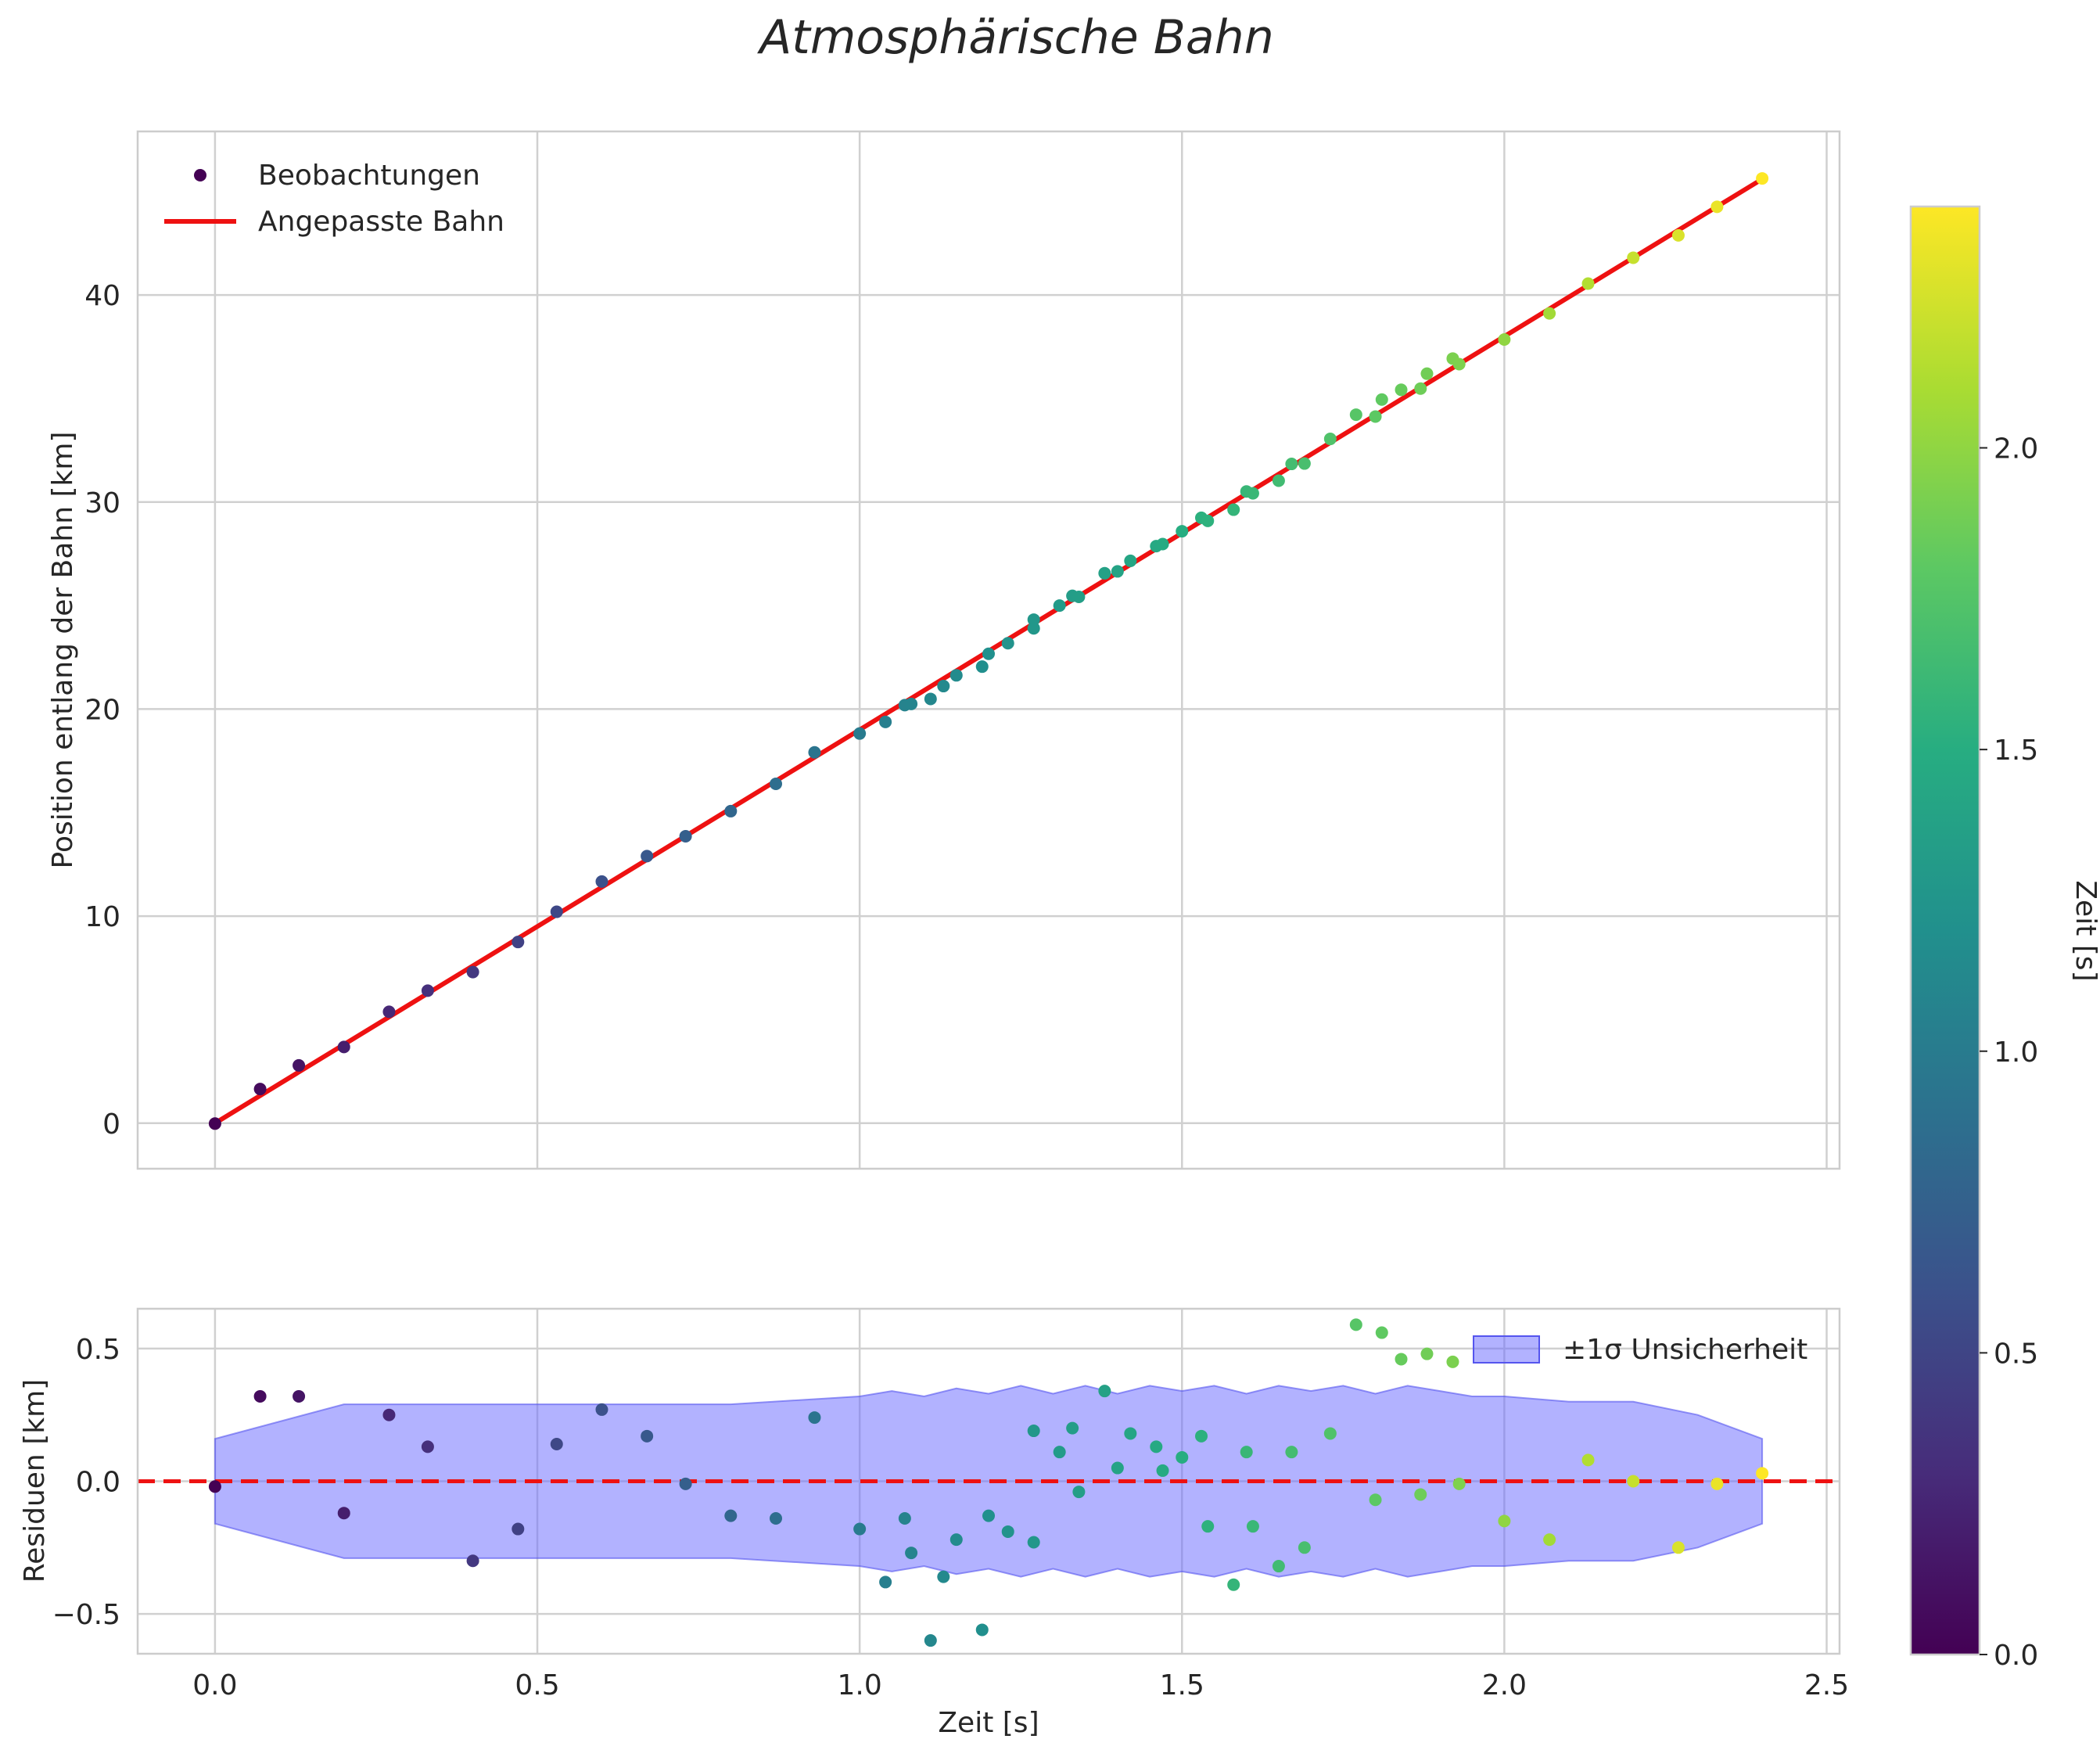 Image resolution: width=2100 pixels, height=1757 pixels. I want to click on bottom-y-tick-labels: −0.5 0.0 0.5, so click(86, 1483).